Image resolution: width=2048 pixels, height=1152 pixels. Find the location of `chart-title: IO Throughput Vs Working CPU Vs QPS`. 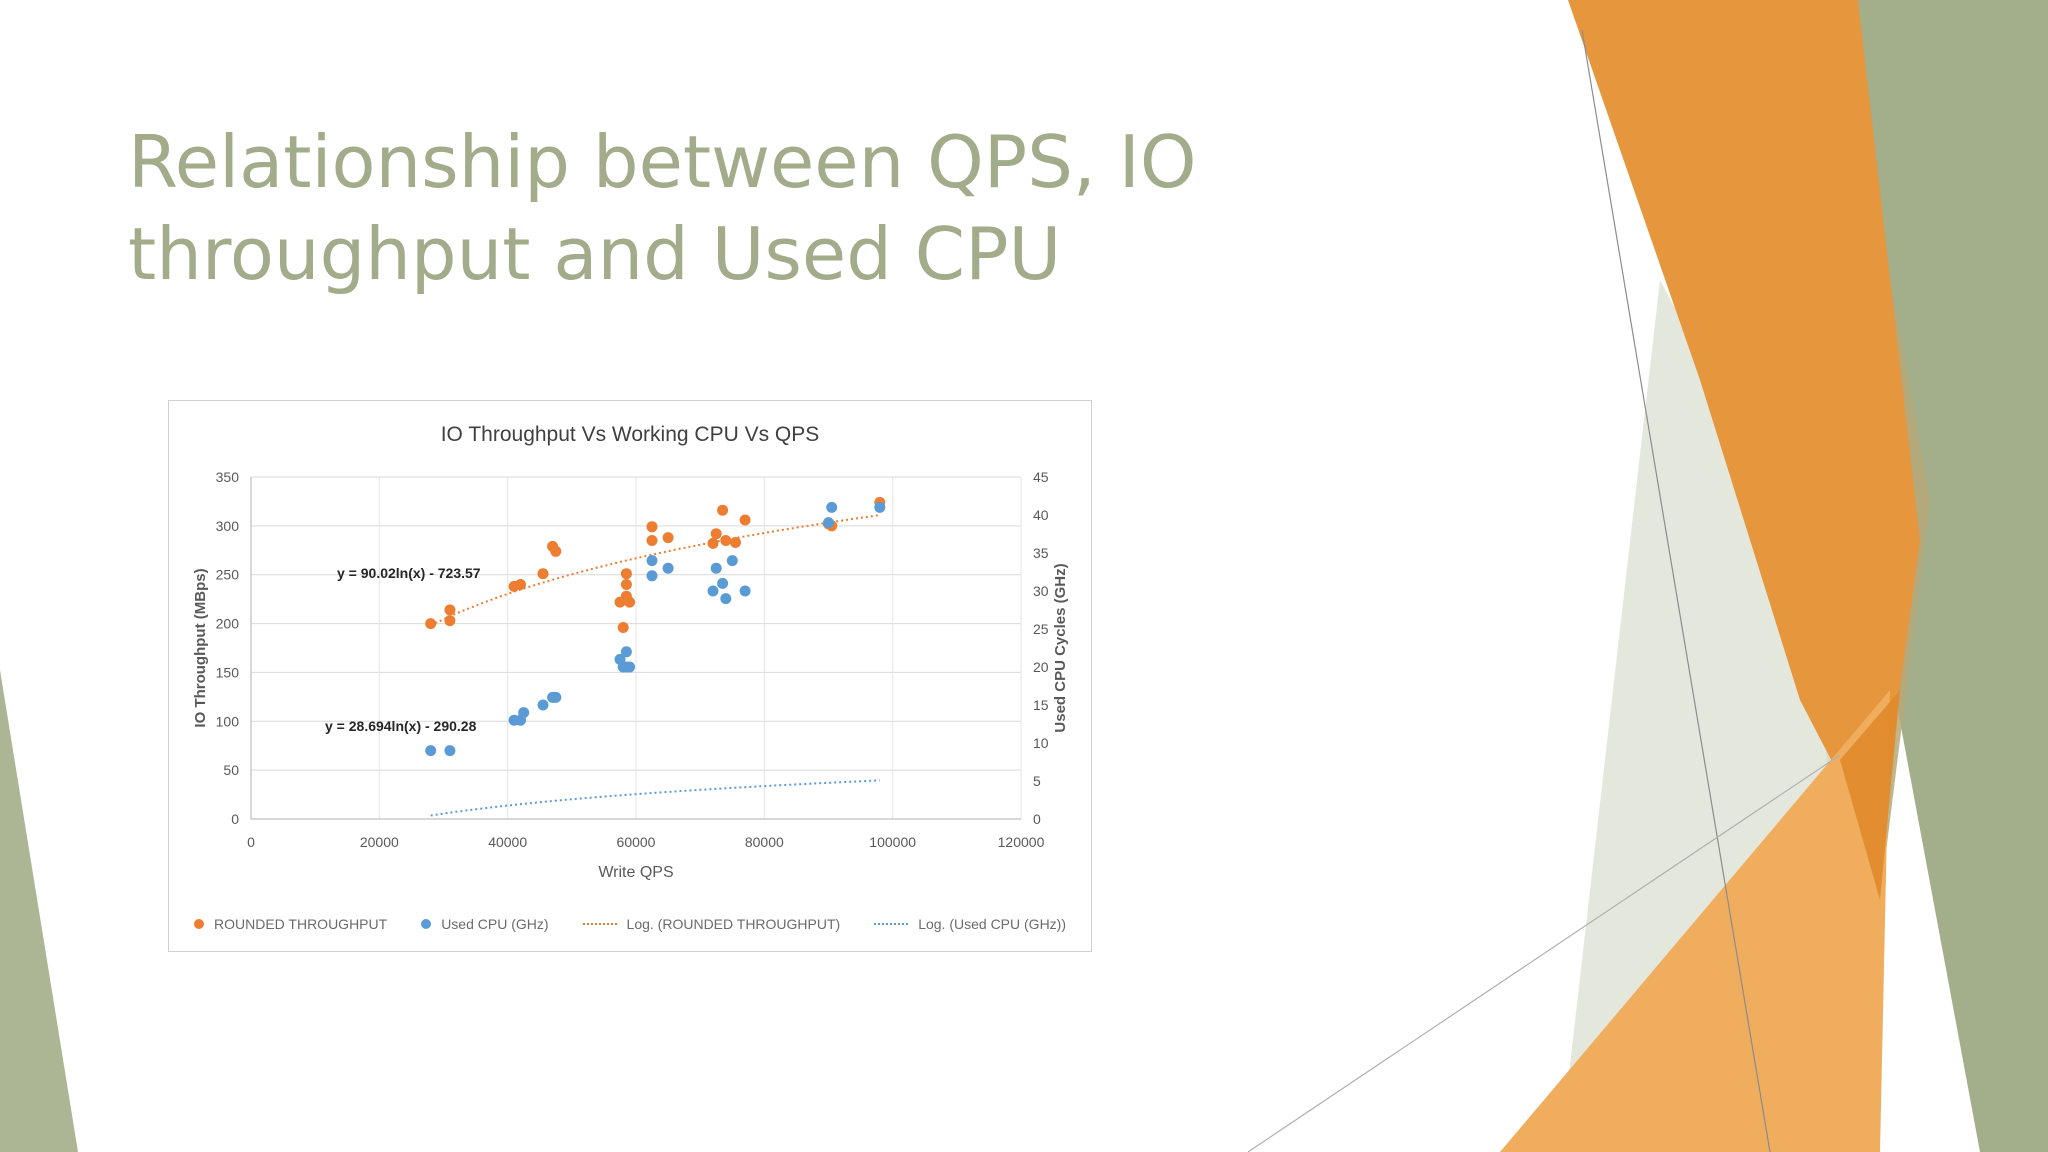

chart-title: IO Throughput Vs Working CPU Vs QPS is located at coordinates (630, 434).